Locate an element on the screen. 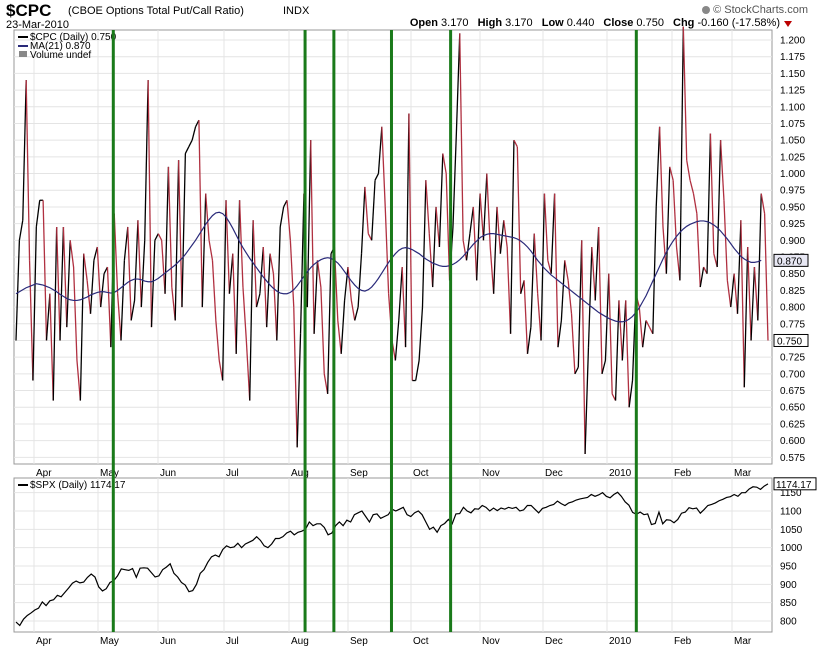 This screenshot has width=820, height=648. chart-symbol: $CPC is located at coordinates (29, 10).